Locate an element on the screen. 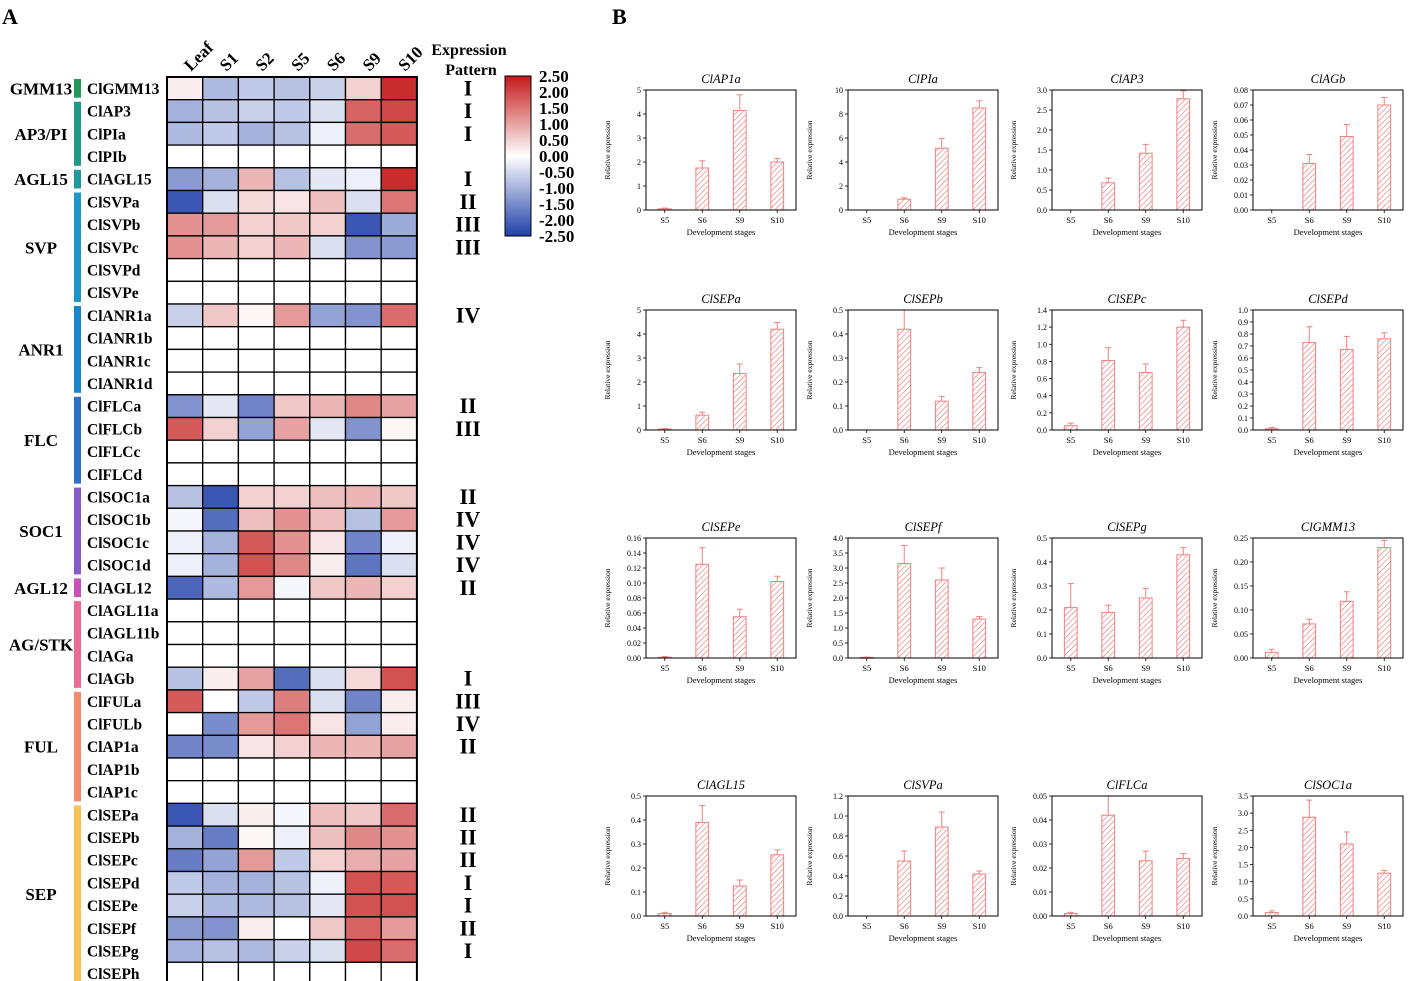  pattern-label: I is located at coordinates (468, 178).